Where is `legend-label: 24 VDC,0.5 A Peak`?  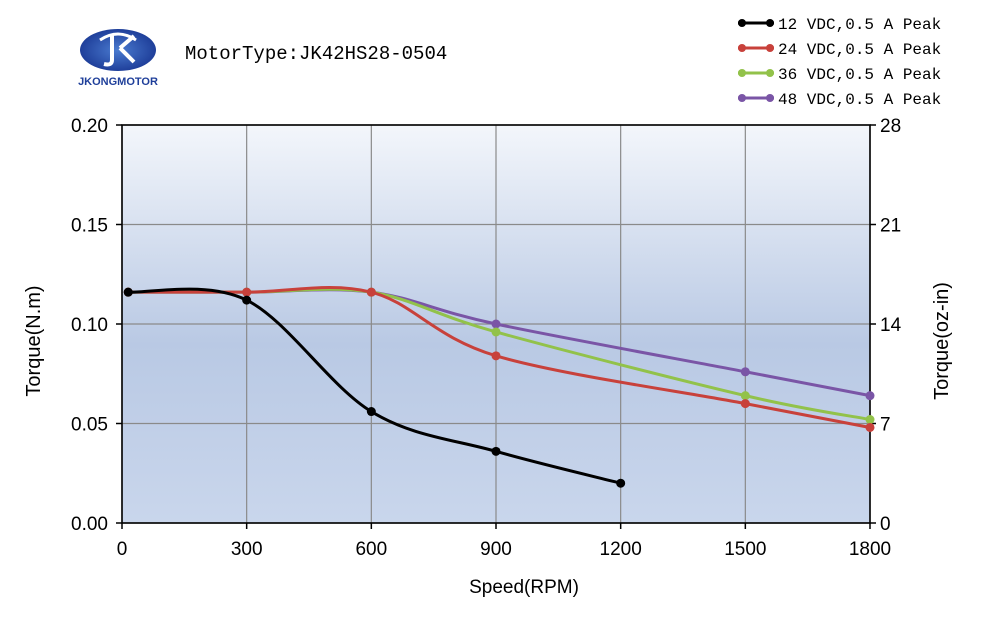 legend-label: 24 VDC,0.5 A Peak is located at coordinates (859, 50).